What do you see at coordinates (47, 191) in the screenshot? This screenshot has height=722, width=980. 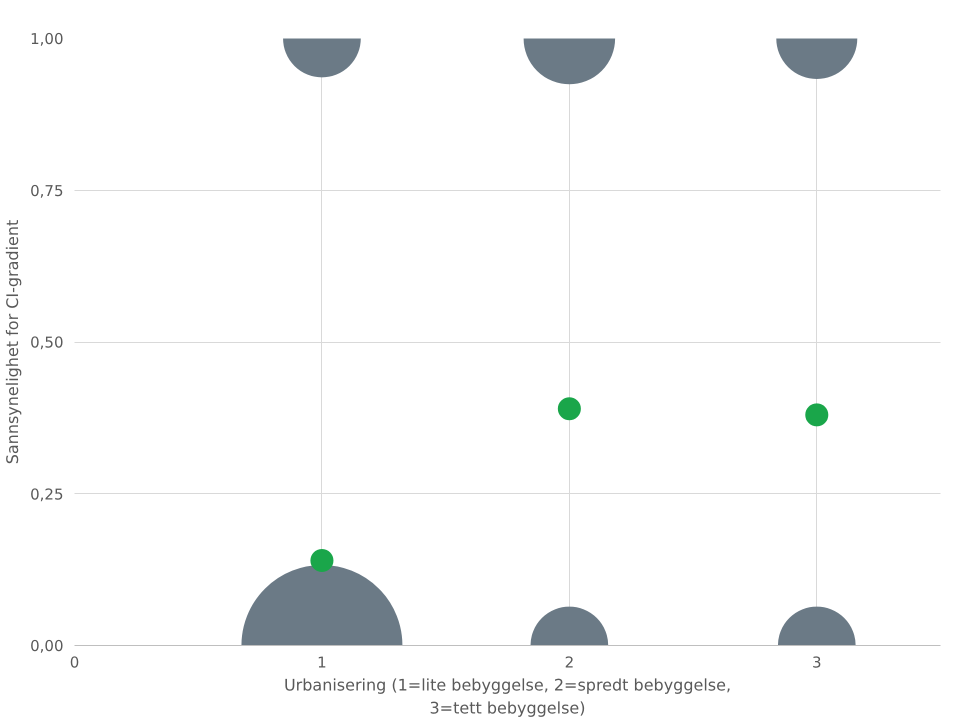 I see `y-tick-label: 0,75` at bounding box center [47, 191].